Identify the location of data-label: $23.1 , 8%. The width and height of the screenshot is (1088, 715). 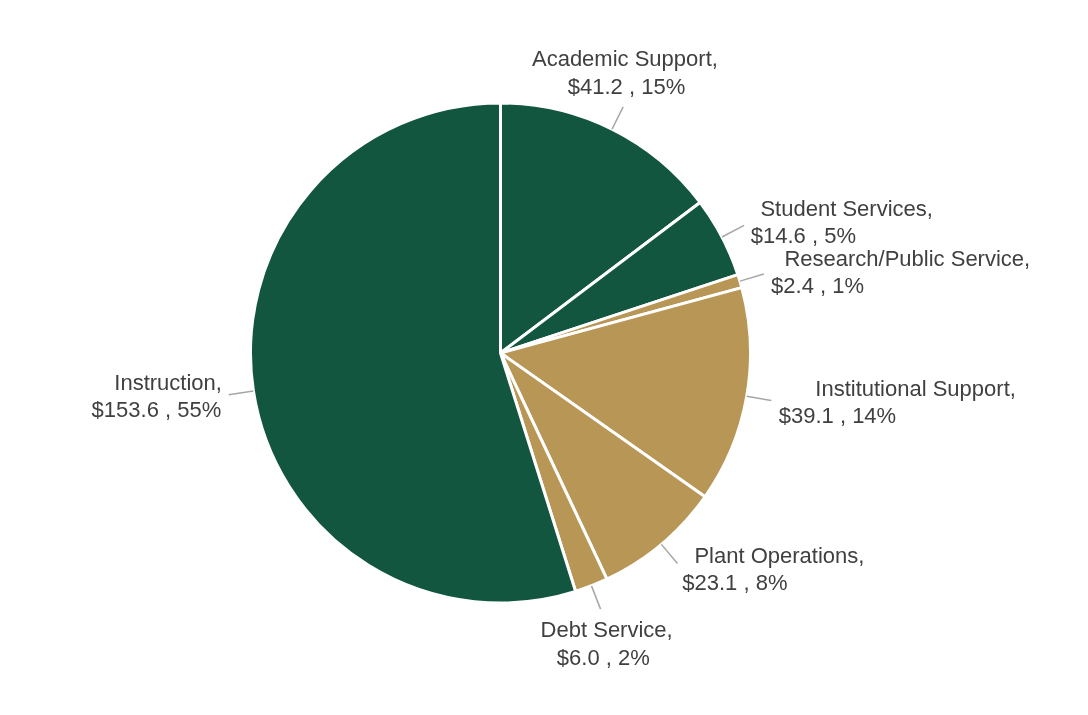
(735, 583).